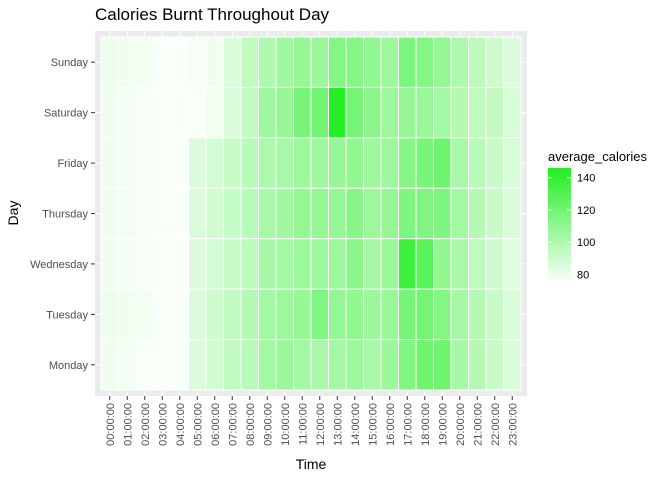 Image resolution: width=672 pixels, height=480 pixels. What do you see at coordinates (513, 424) in the screenshot?
I see `x-tick-label: 23:00:00` at bounding box center [513, 424].